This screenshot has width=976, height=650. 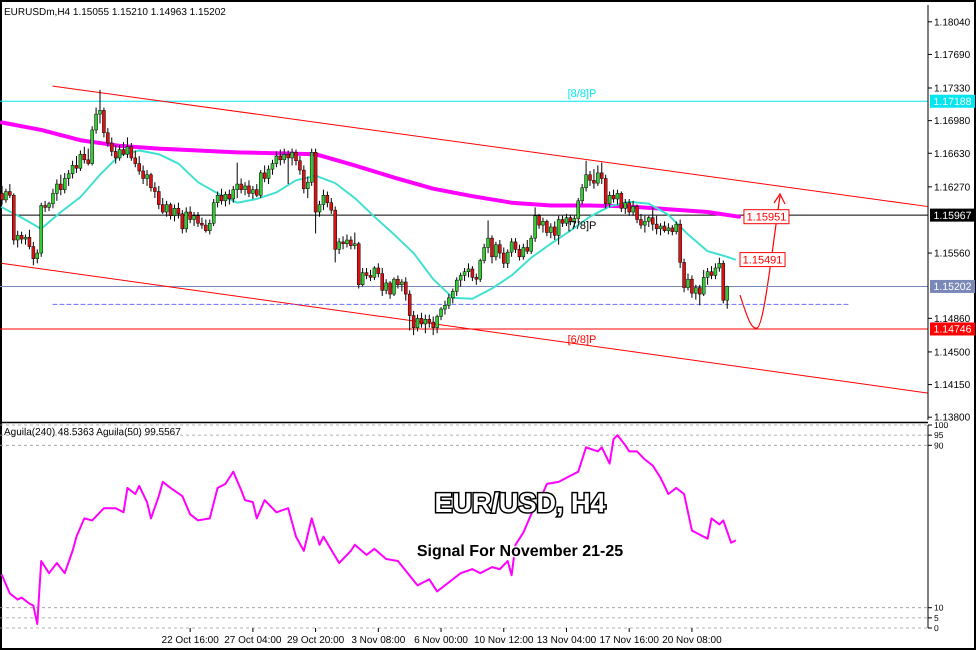 I want to click on x-tick-label: 27 Oct 04:00, so click(x=253, y=640).